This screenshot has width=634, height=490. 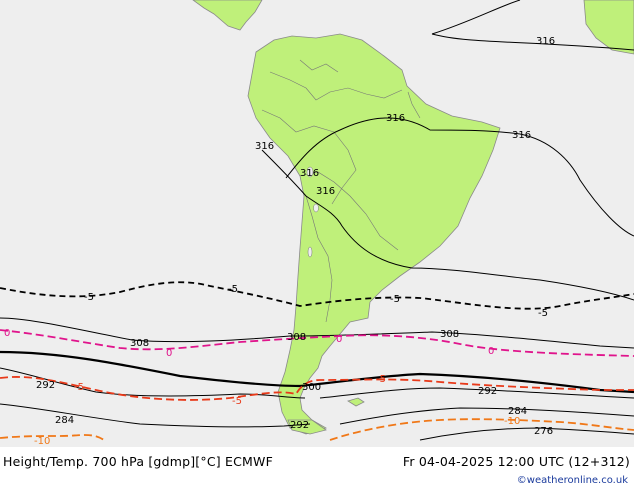 I want to click on temp-contour-minus10, so click(x=317, y=429).